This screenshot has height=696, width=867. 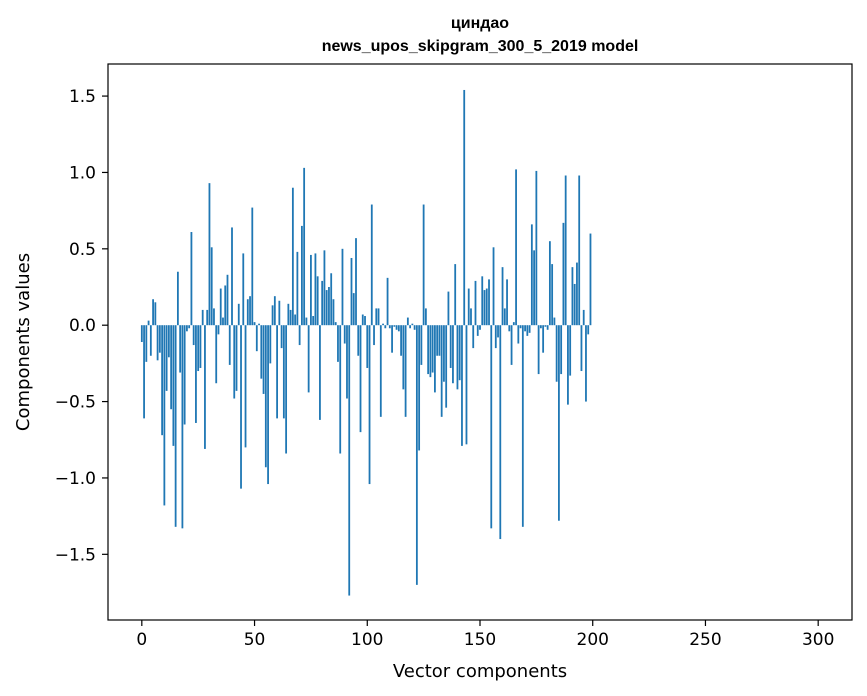 I want to click on x-tick-label: 200, so click(x=593, y=640).